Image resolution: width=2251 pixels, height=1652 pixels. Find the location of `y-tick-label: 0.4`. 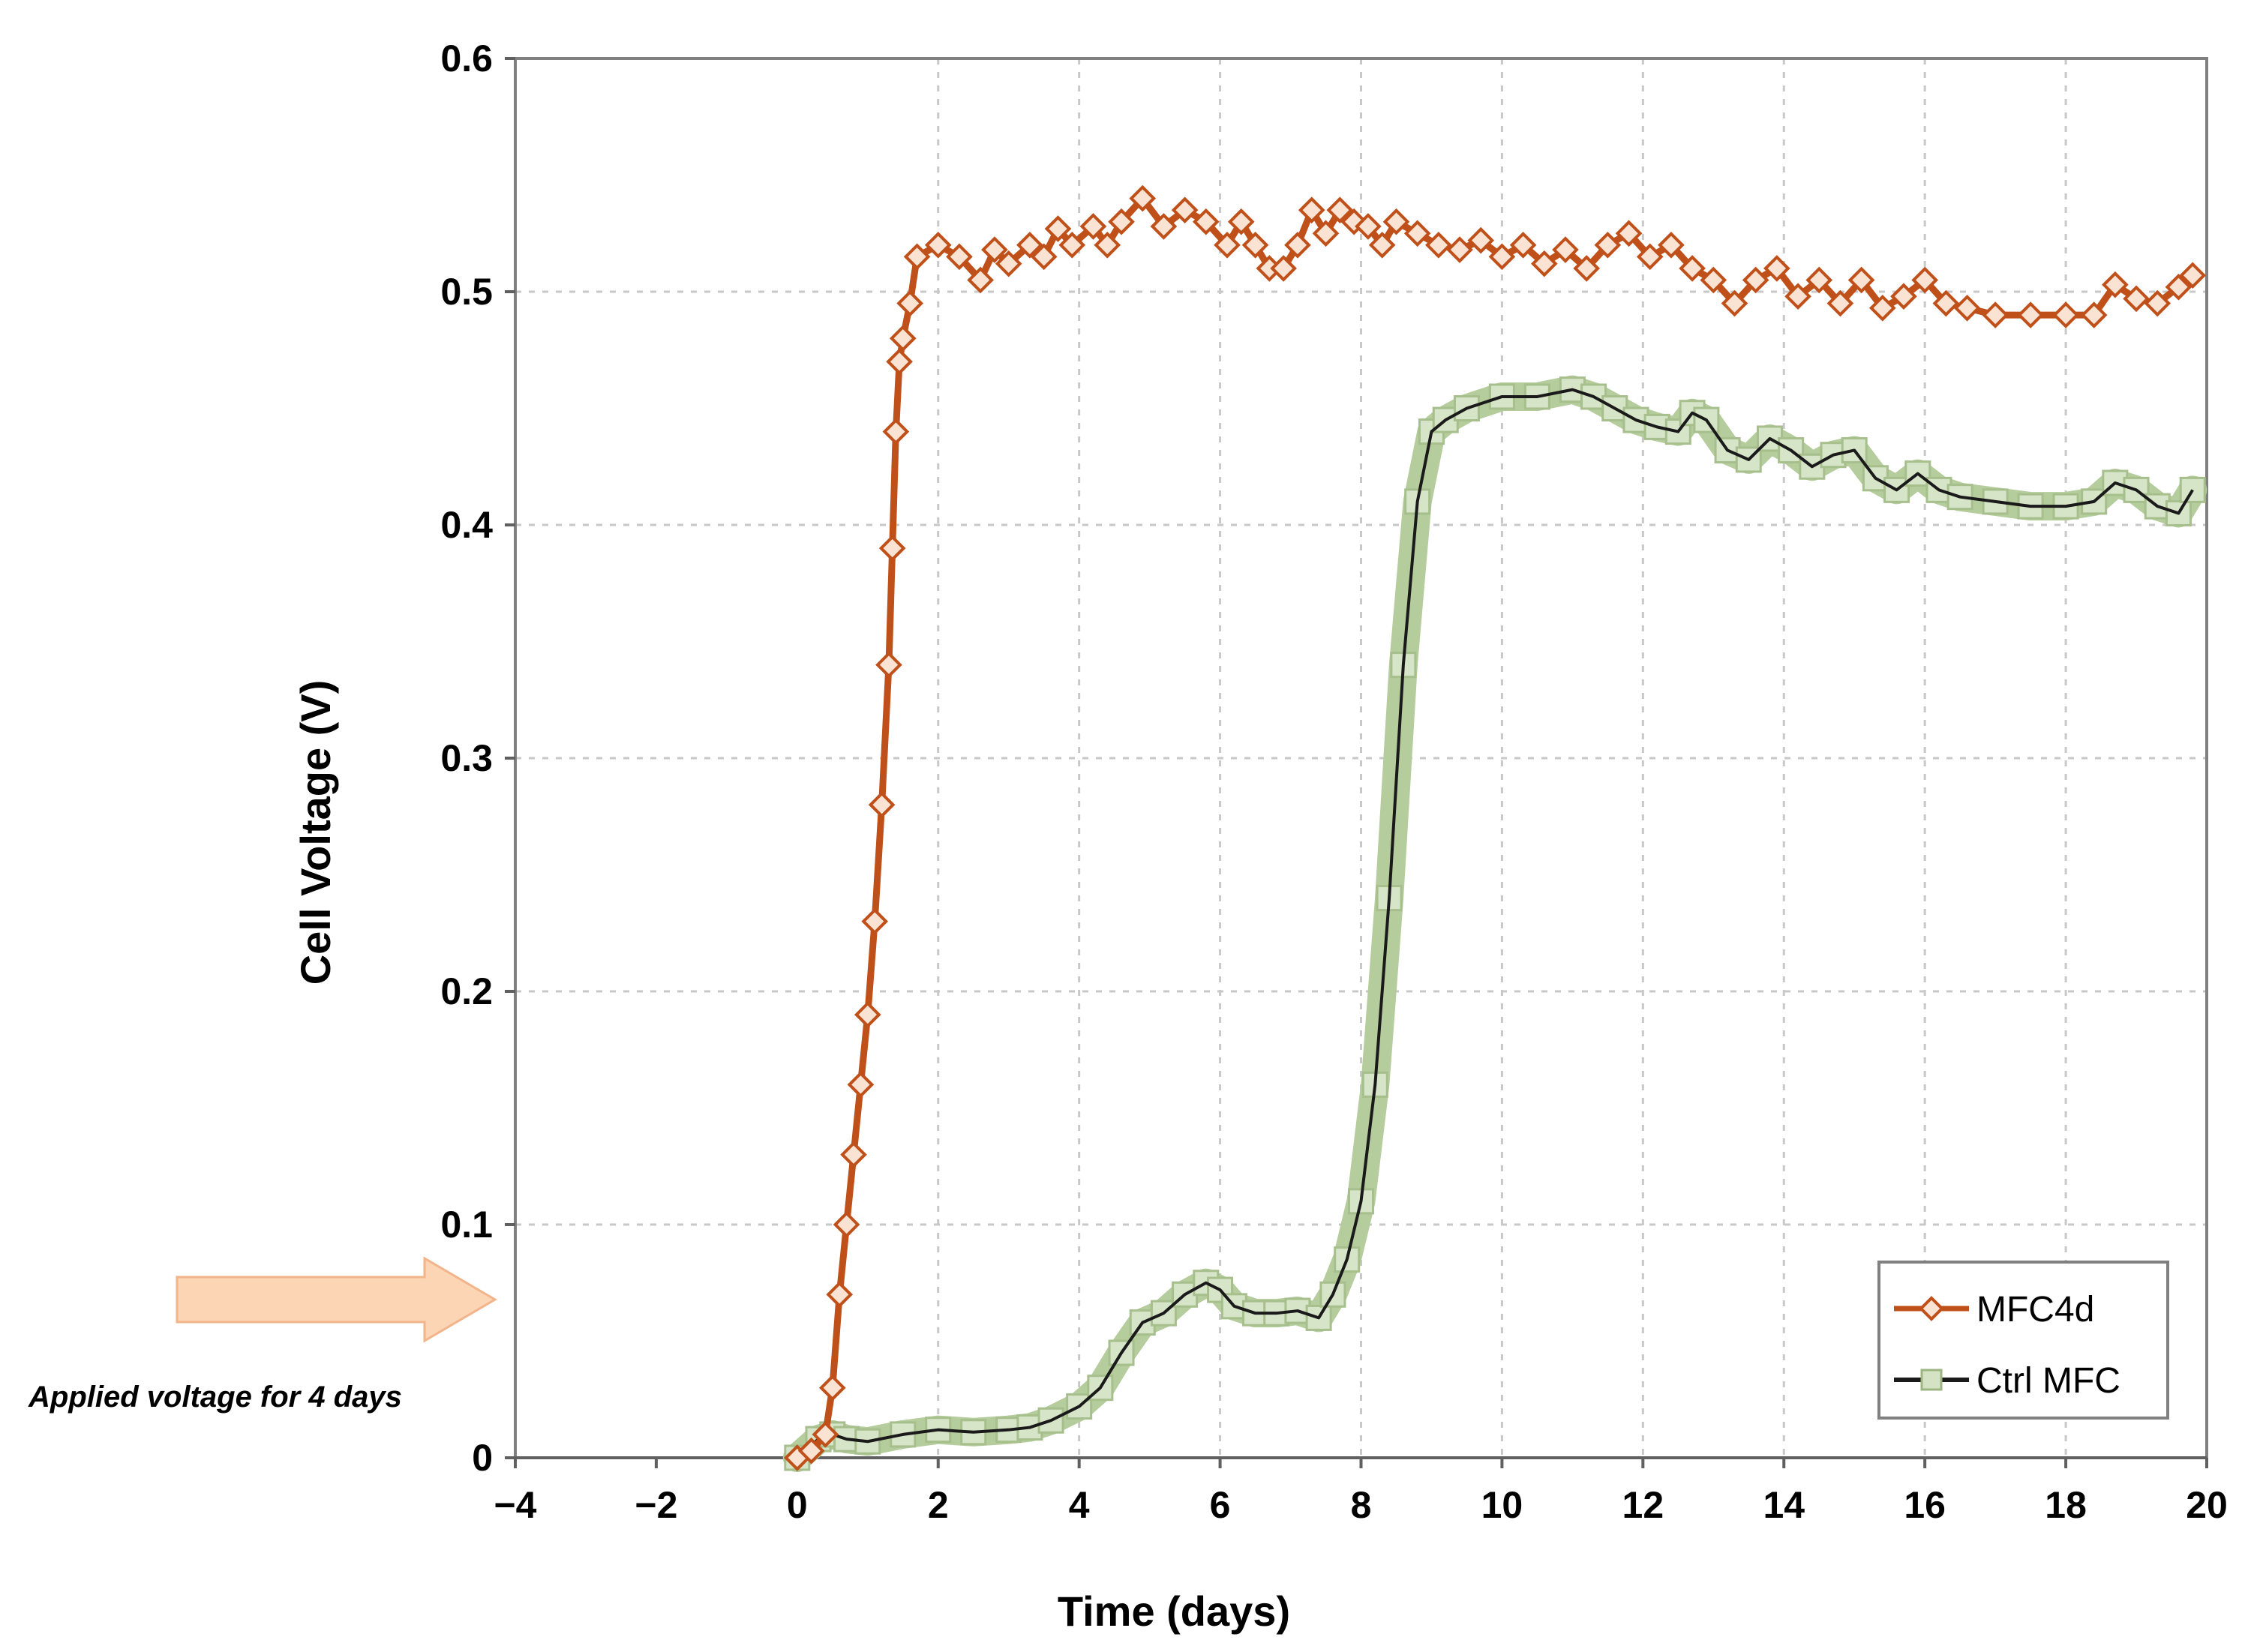

y-tick-label: 0.4 is located at coordinates (466, 525).